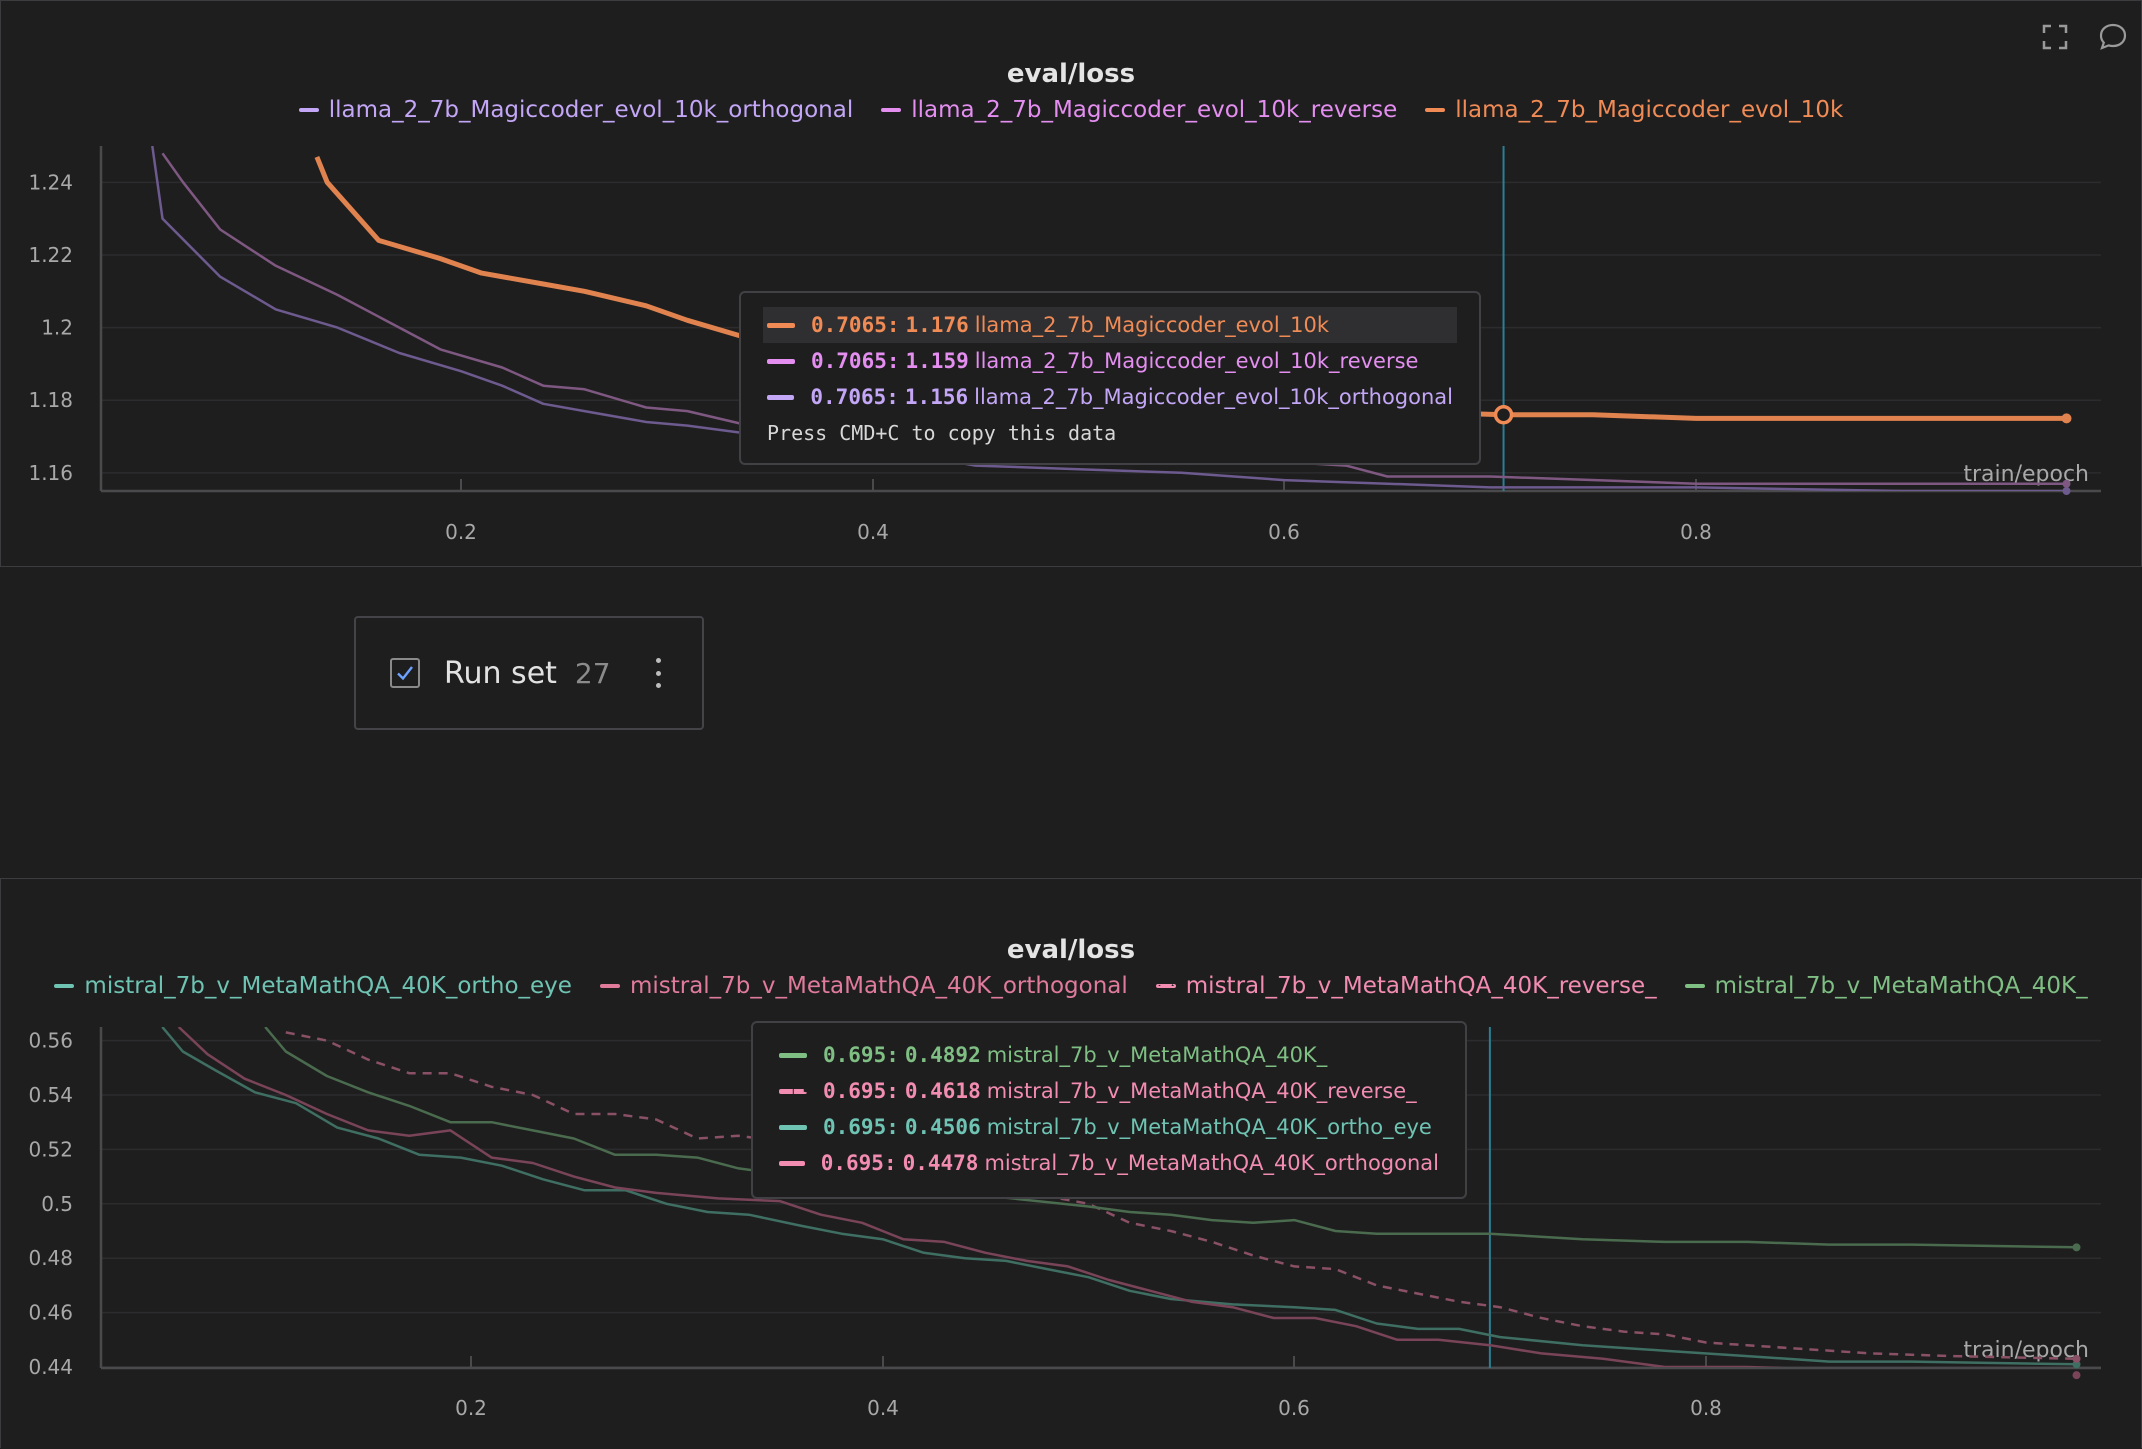 This screenshot has height=1449, width=2142. Describe the element at coordinates (937, 361) in the screenshot. I see `tooltip-y-value: 1.159` at that location.